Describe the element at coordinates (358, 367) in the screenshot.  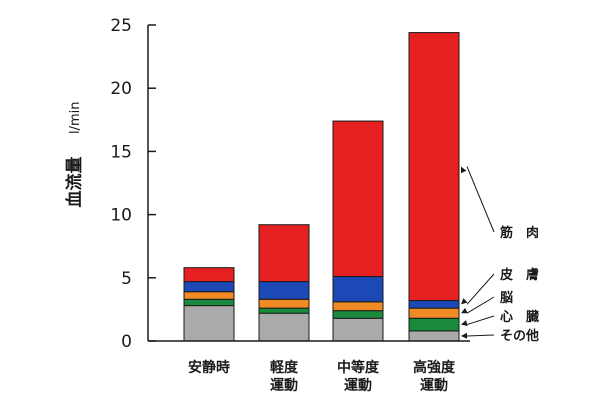
I see `x-tick-label: 中等度` at that location.